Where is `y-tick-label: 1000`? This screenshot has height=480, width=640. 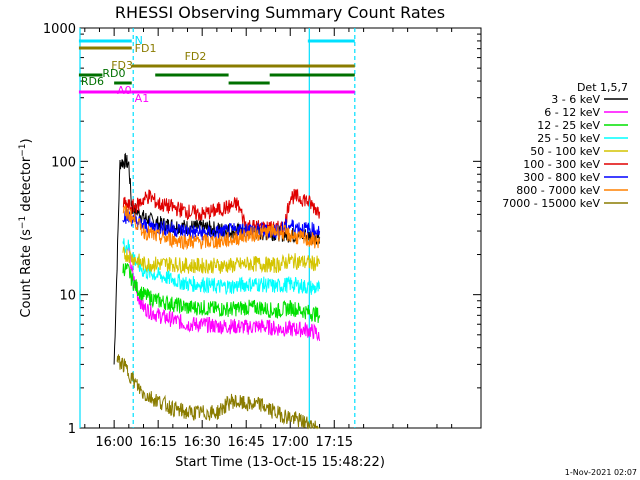
y-tick-label: 1000 is located at coordinates (59, 29).